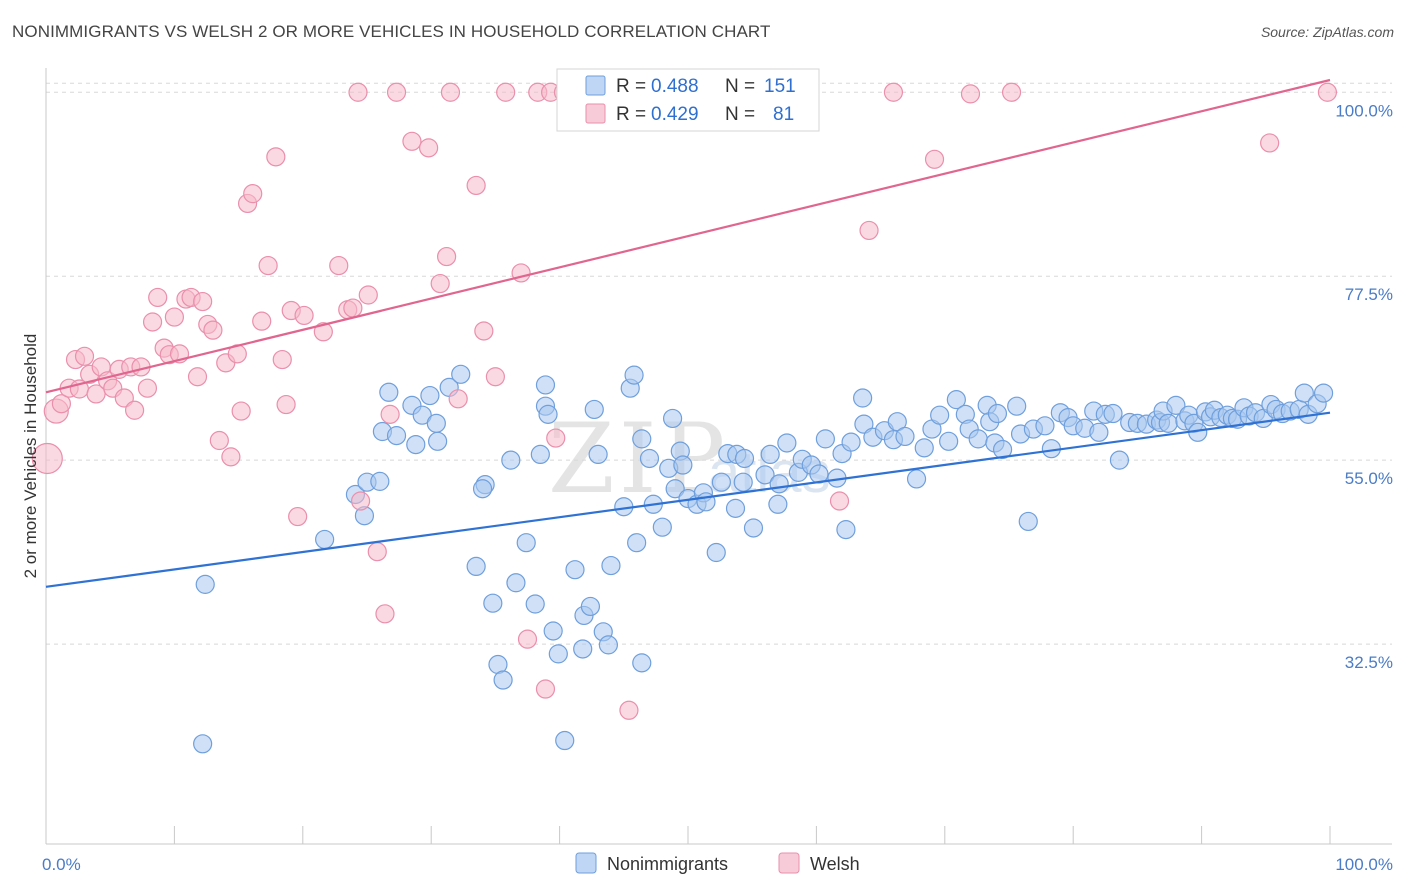 The image size is (1406, 892). Describe the element at coordinates (780, 86) in the screenshot. I see `legend-n-value: 151` at that location.